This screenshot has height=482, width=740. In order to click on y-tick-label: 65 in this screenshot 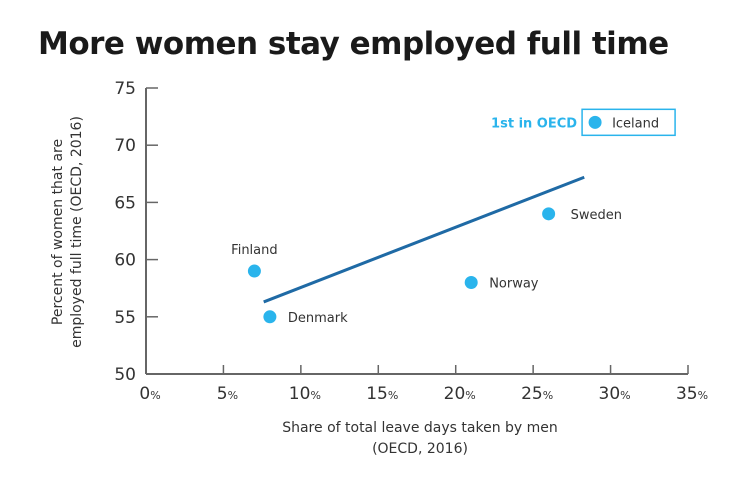, I will do `click(125, 203)`.